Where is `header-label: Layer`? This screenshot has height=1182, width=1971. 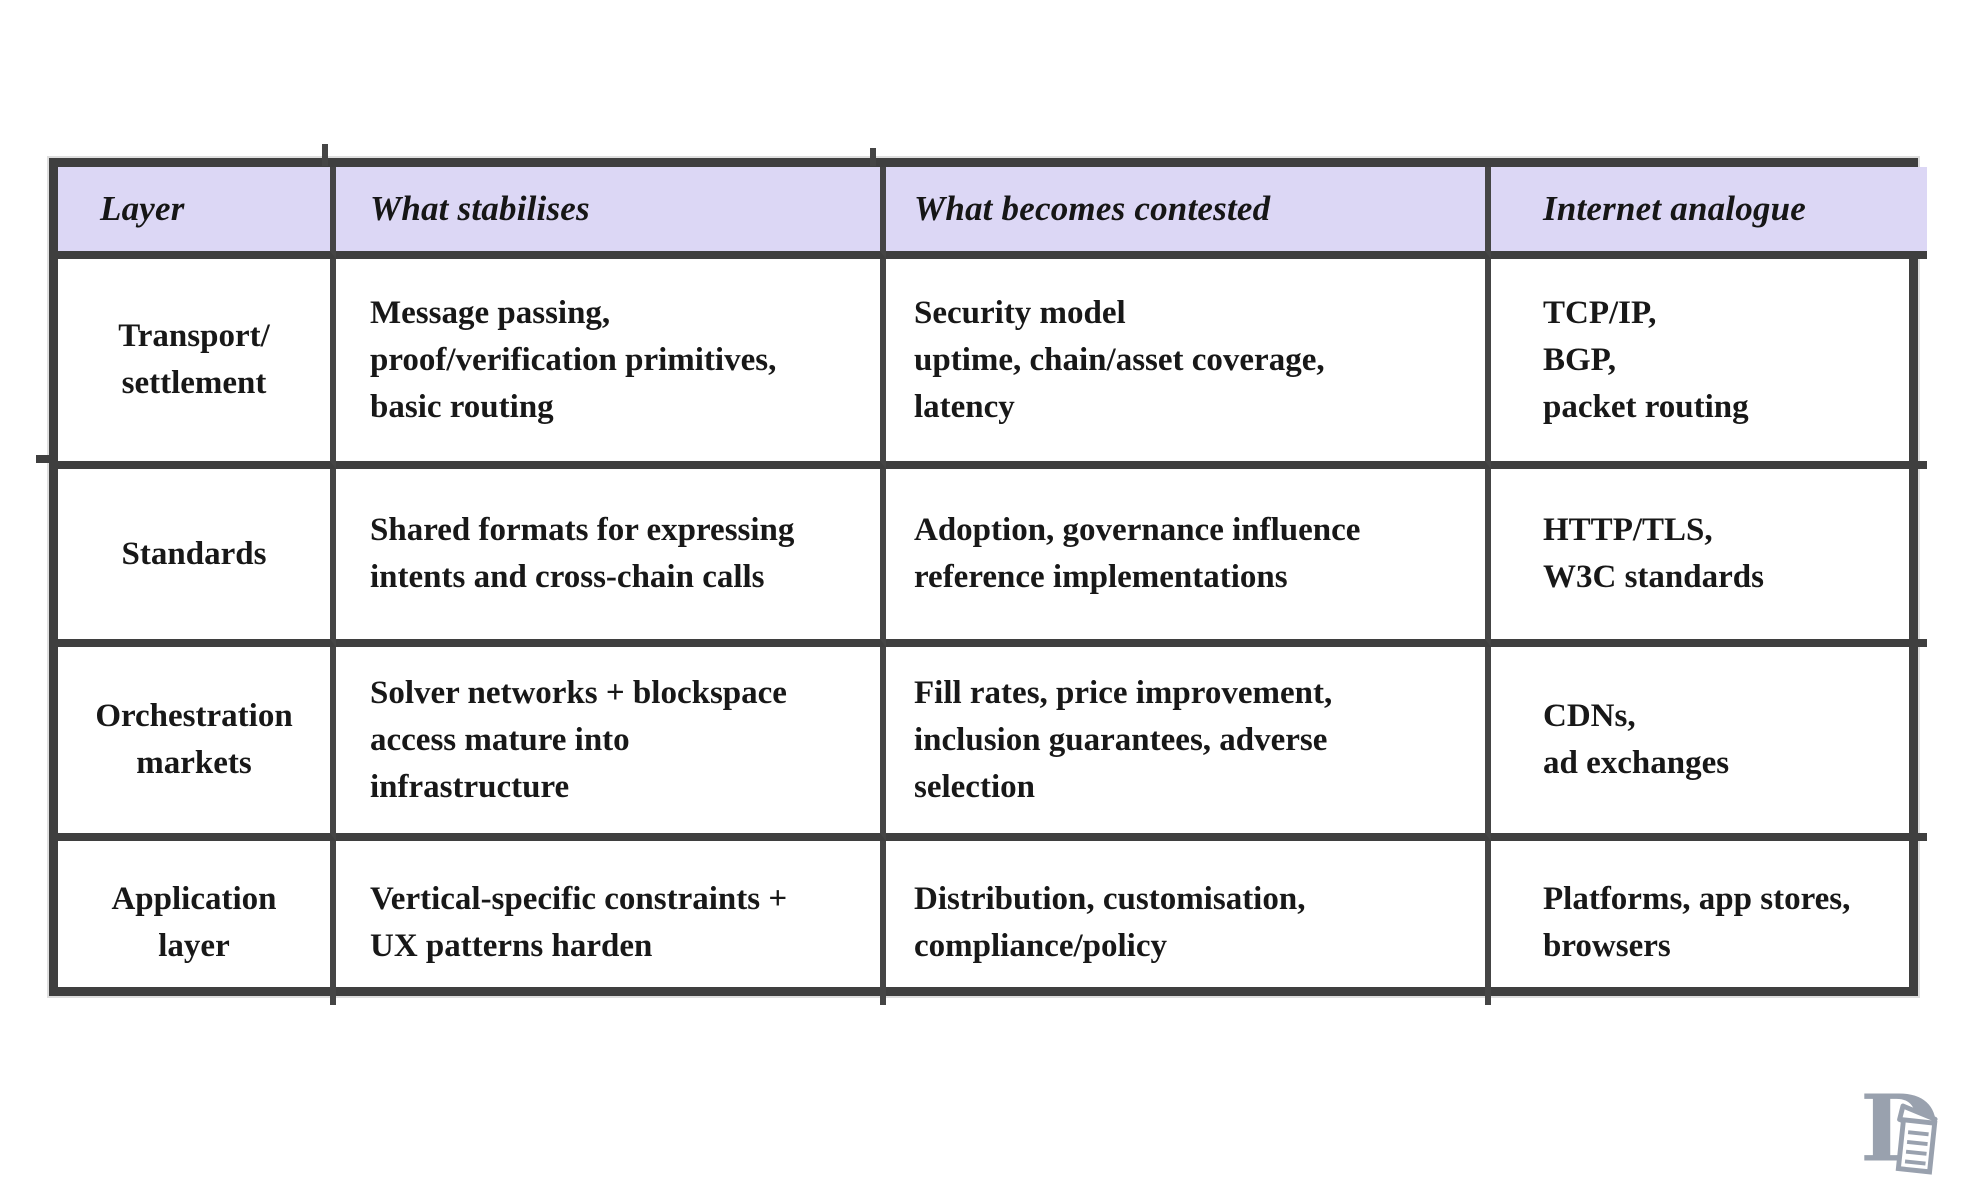
header-label: Layer is located at coordinates (142, 208).